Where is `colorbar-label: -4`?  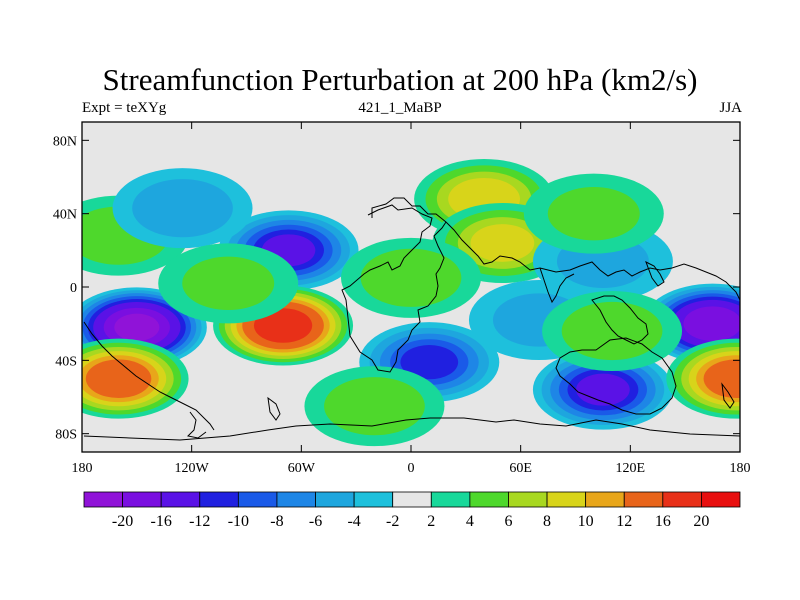
colorbar-label: -4 is located at coordinates (353, 521).